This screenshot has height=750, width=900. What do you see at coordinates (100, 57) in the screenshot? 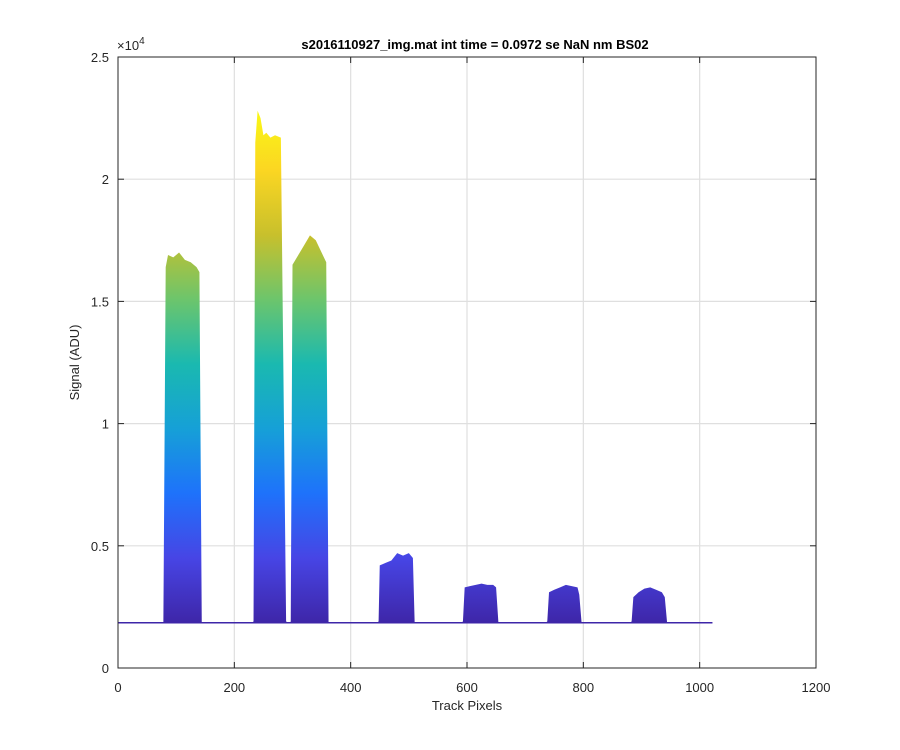
I see `y-tick-label: 2.5` at bounding box center [100, 57].